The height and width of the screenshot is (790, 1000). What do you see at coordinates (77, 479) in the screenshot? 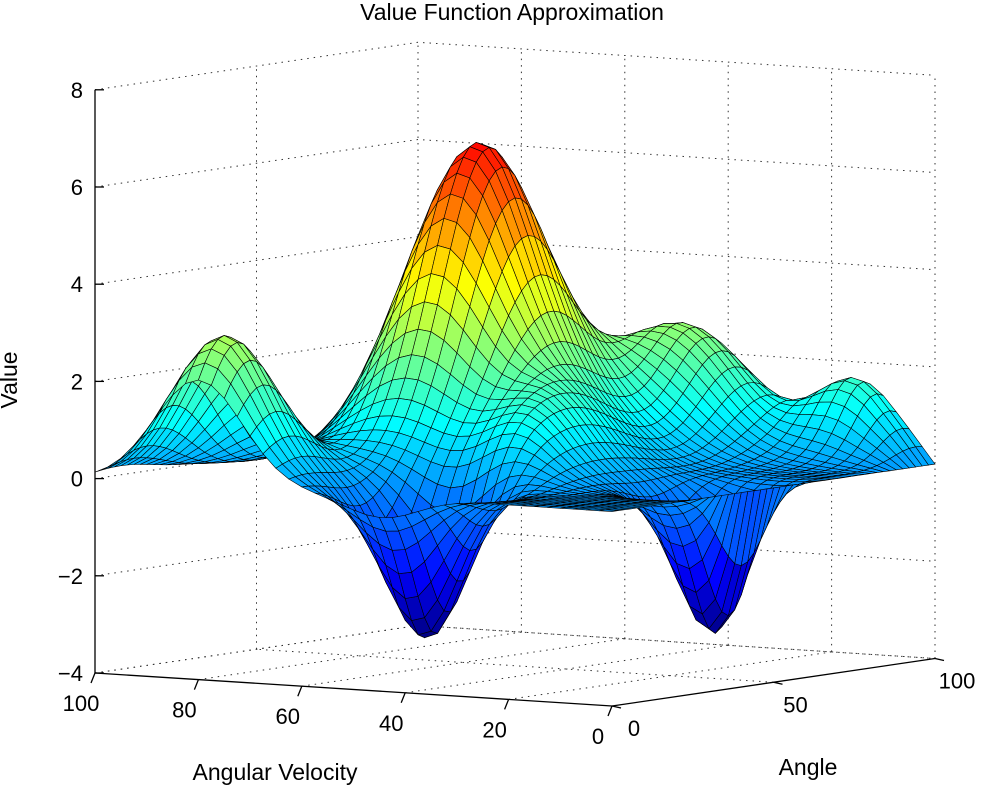
I see `z-tick-label: 0` at bounding box center [77, 479].